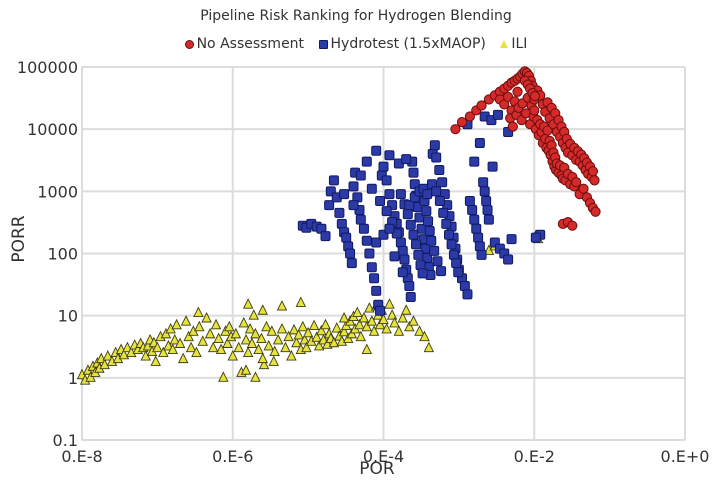  I want to click on y-tick-label: 0.1, so click(65, 440).